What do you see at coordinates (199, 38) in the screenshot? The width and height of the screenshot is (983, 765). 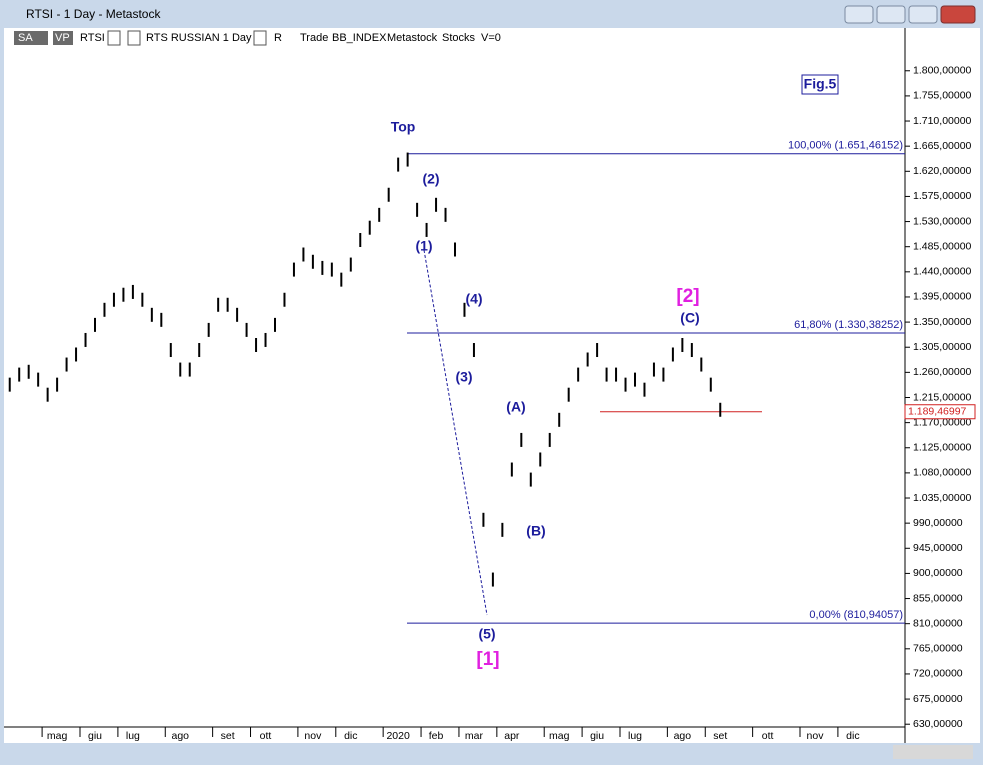 I see `toolbar-item: RTS RUSSIAN 1 Day` at bounding box center [199, 38].